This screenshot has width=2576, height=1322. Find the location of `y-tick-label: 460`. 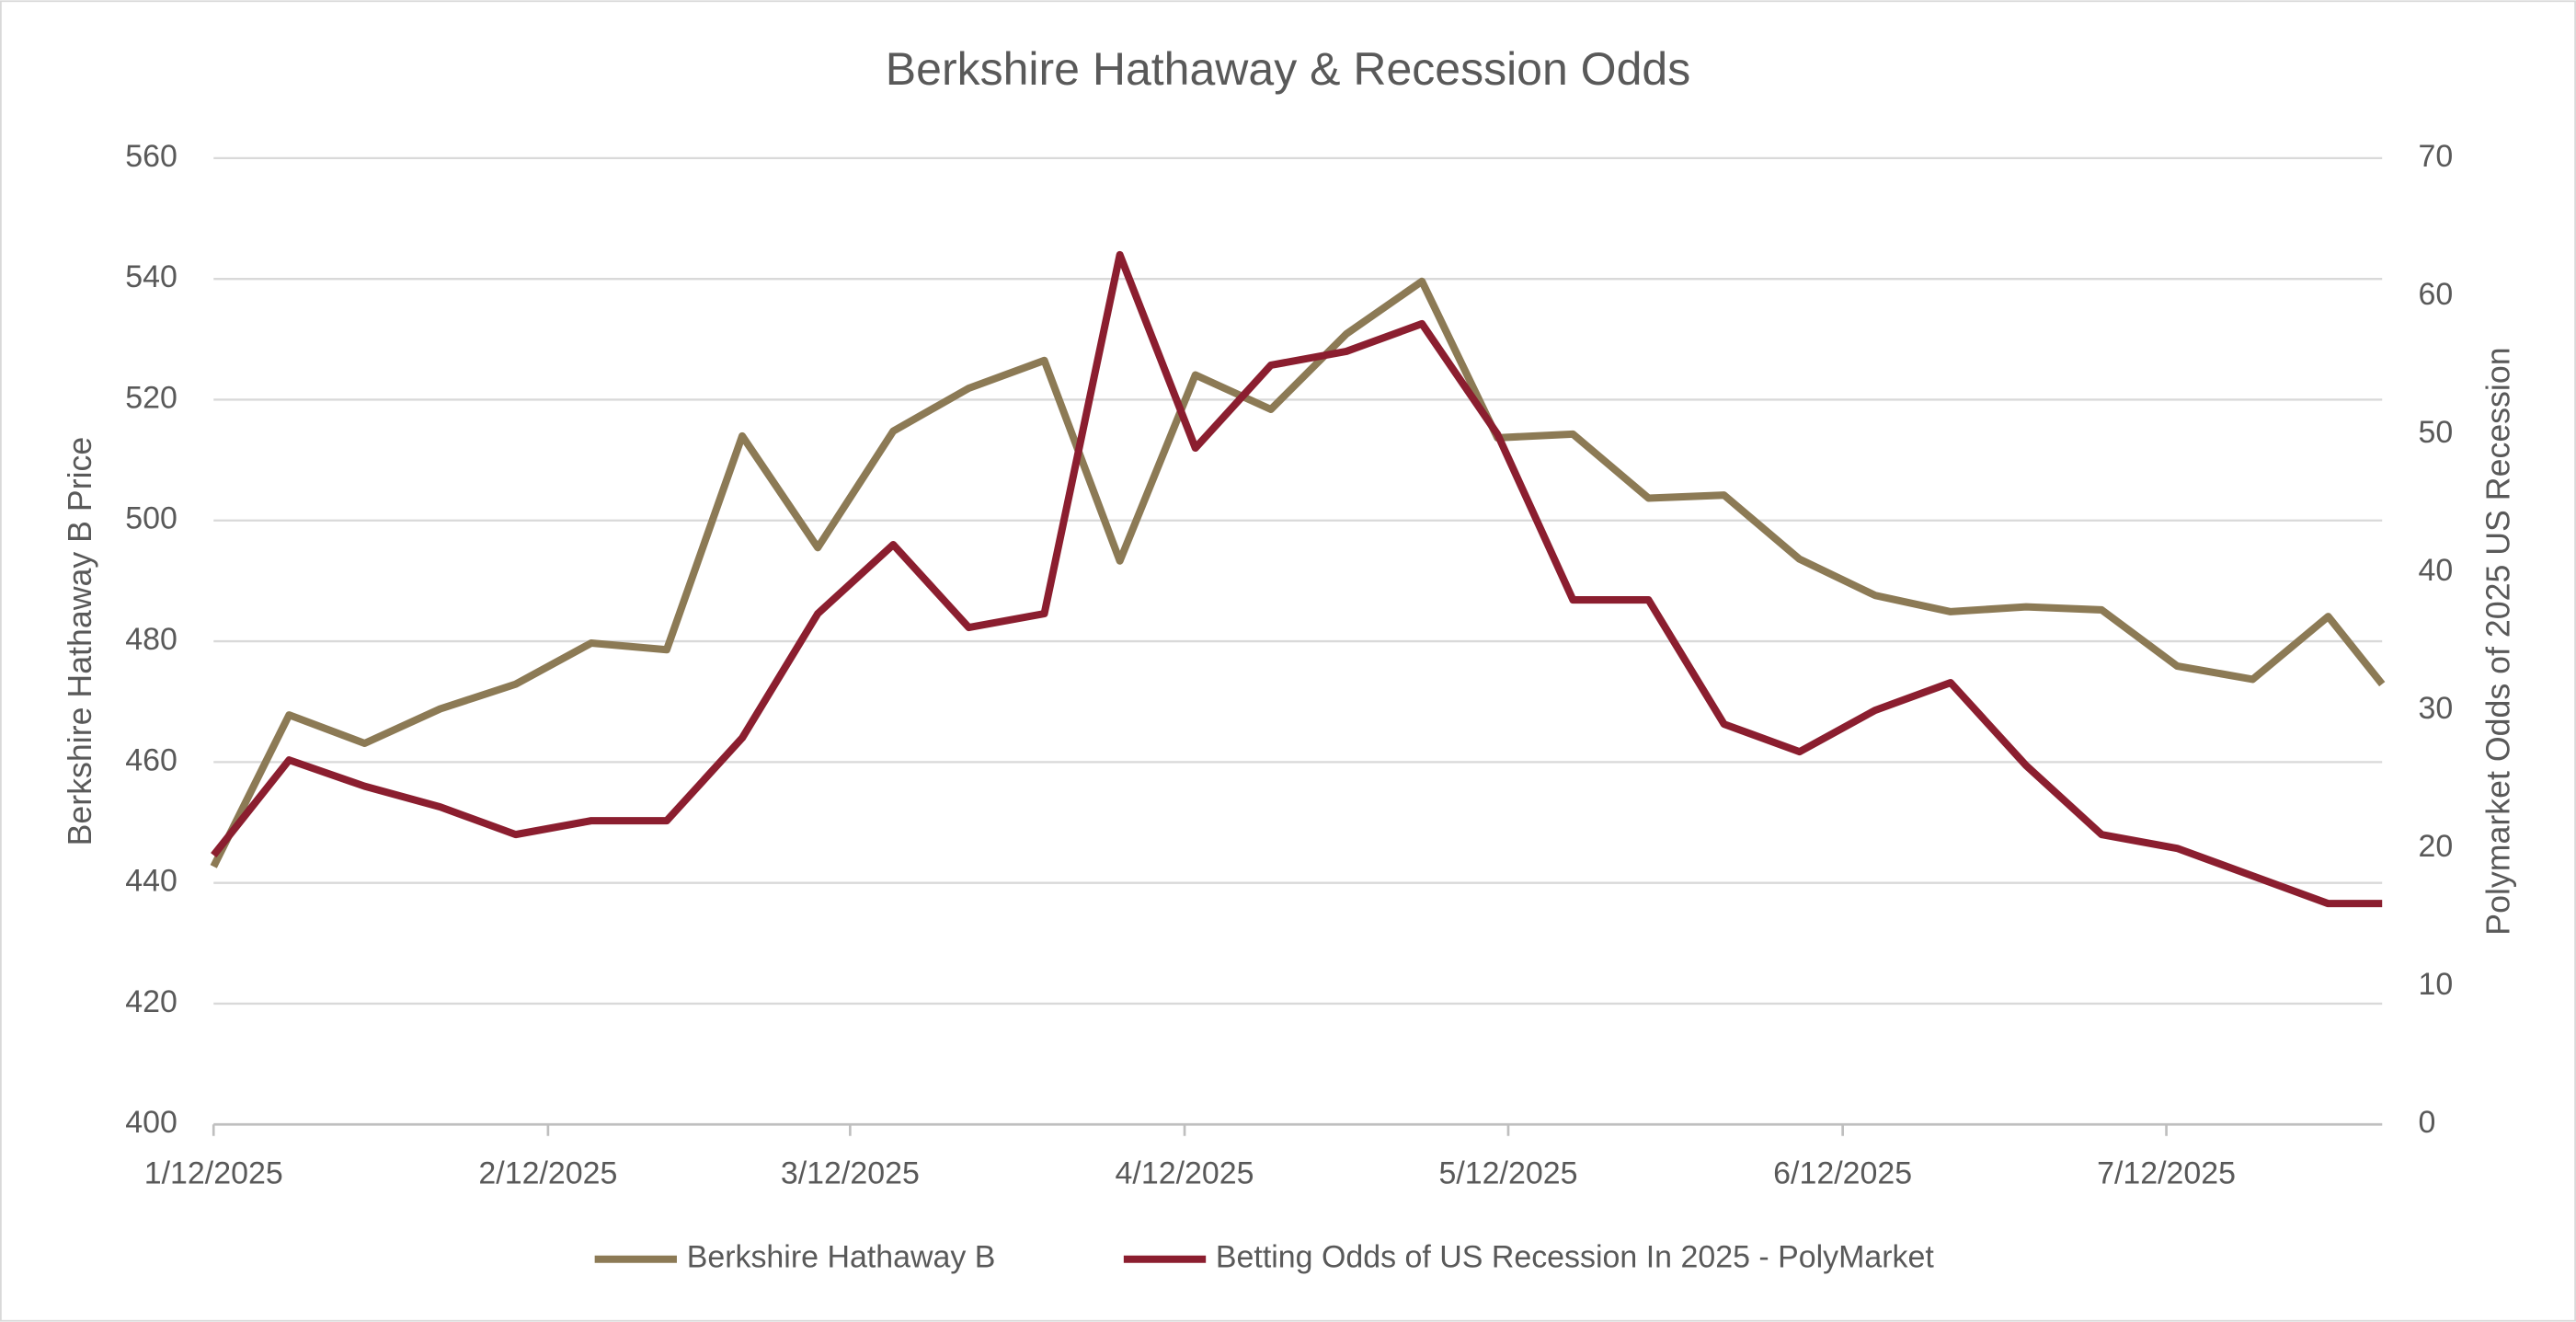

y-tick-label: 460 is located at coordinates (151, 759).